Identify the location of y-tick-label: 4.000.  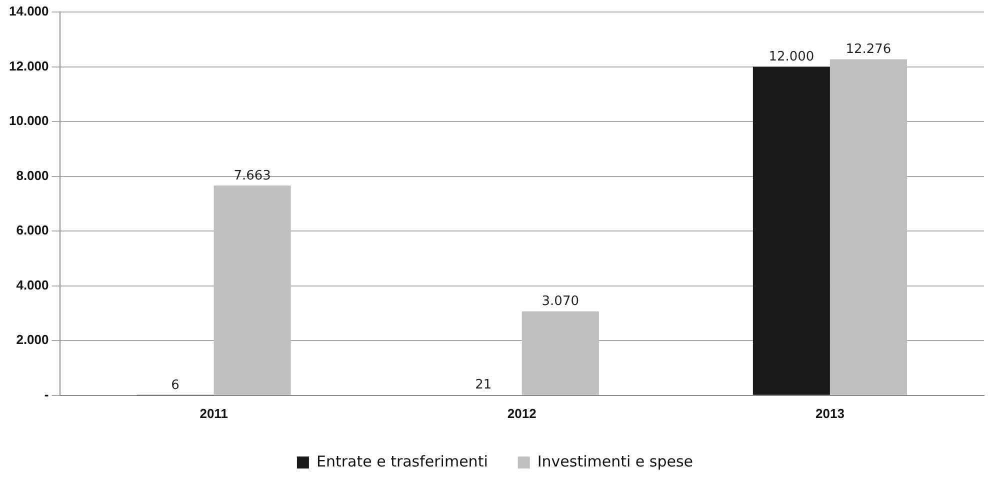
(32, 284).